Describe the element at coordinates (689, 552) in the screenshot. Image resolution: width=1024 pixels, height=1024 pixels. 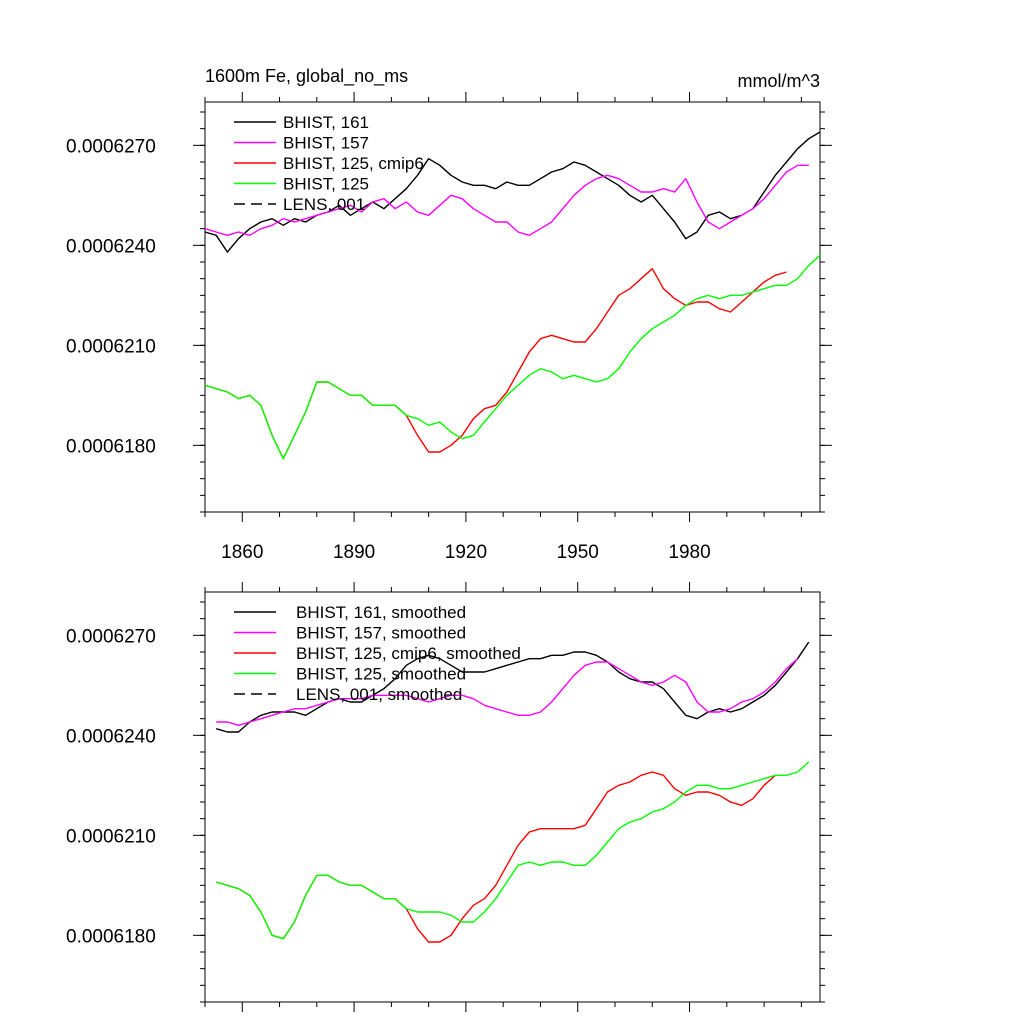
I see `x-tick-label: 1980` at that location.